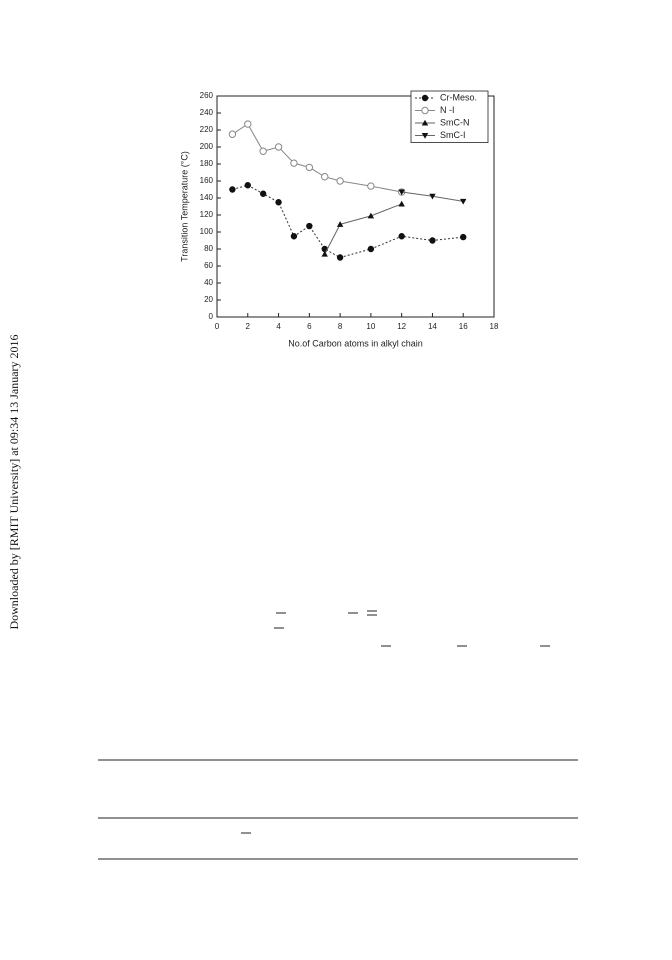 The height and width of the screenshot is (960, 672). Describe the element at coordinates (208, 265) in the screenshot. I see `y-tick-label: 60` at that location.